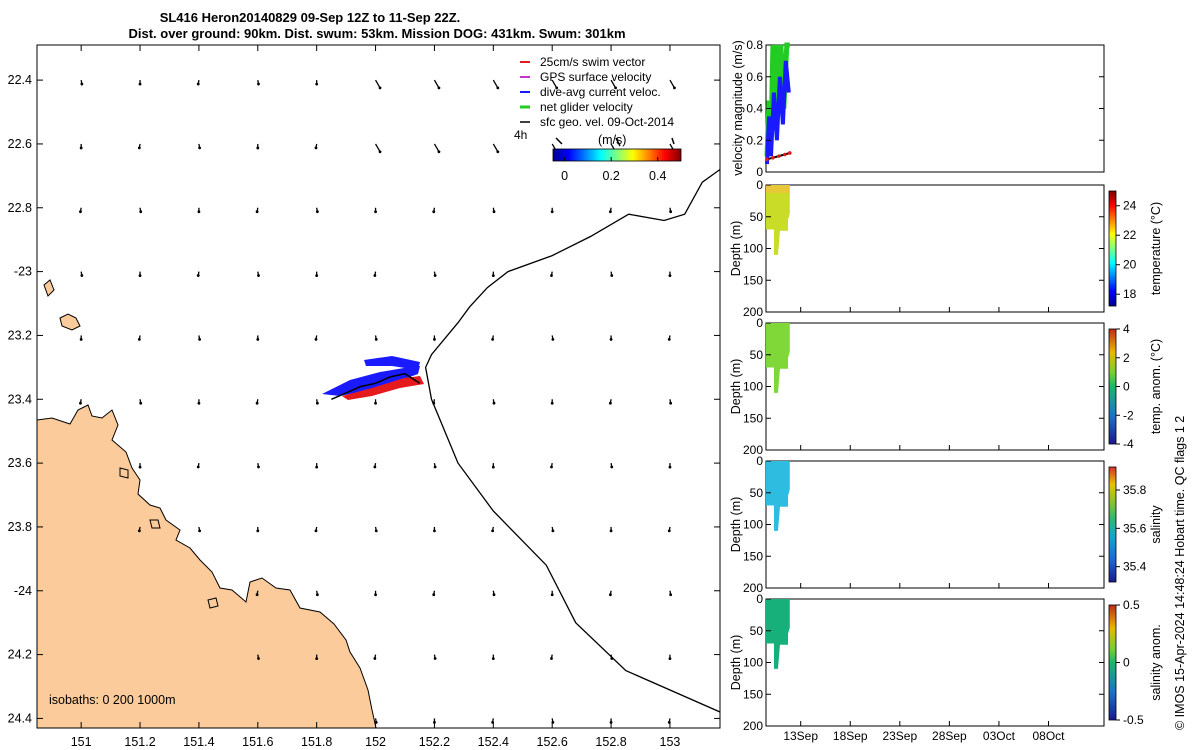  I want to click on colorbar-tick-label: -4, so click(1128, 444).